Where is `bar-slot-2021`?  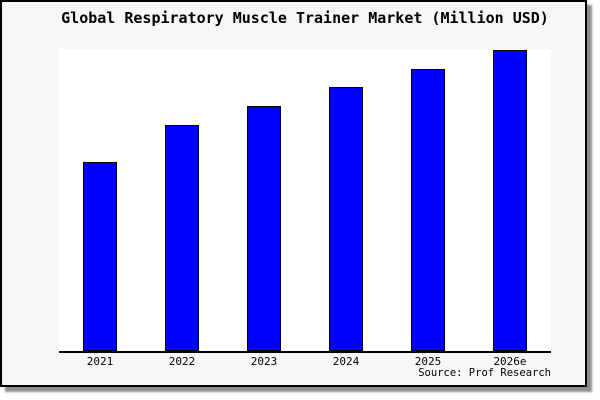 bar-slot-2021 is located at coordinates (100, 200).